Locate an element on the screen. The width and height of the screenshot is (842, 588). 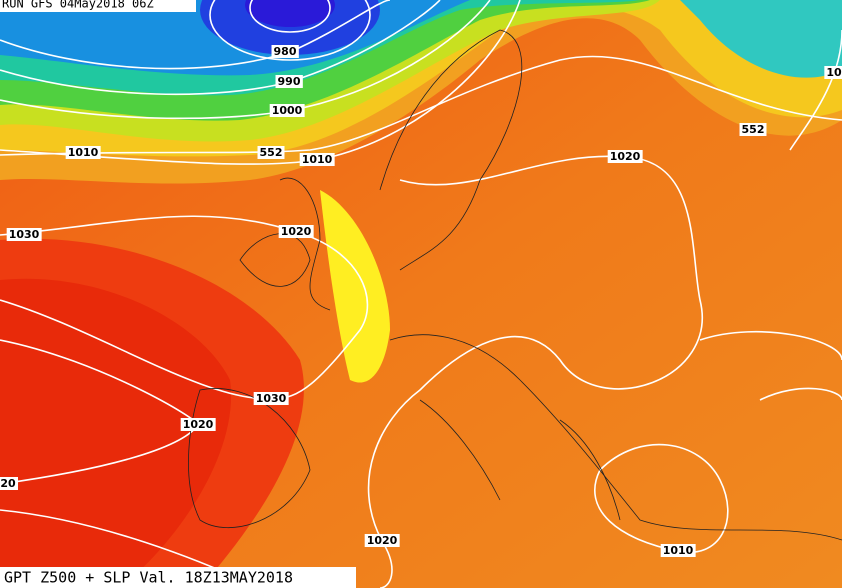
isobar-label: 1000 is located at coordinates (287, 110).